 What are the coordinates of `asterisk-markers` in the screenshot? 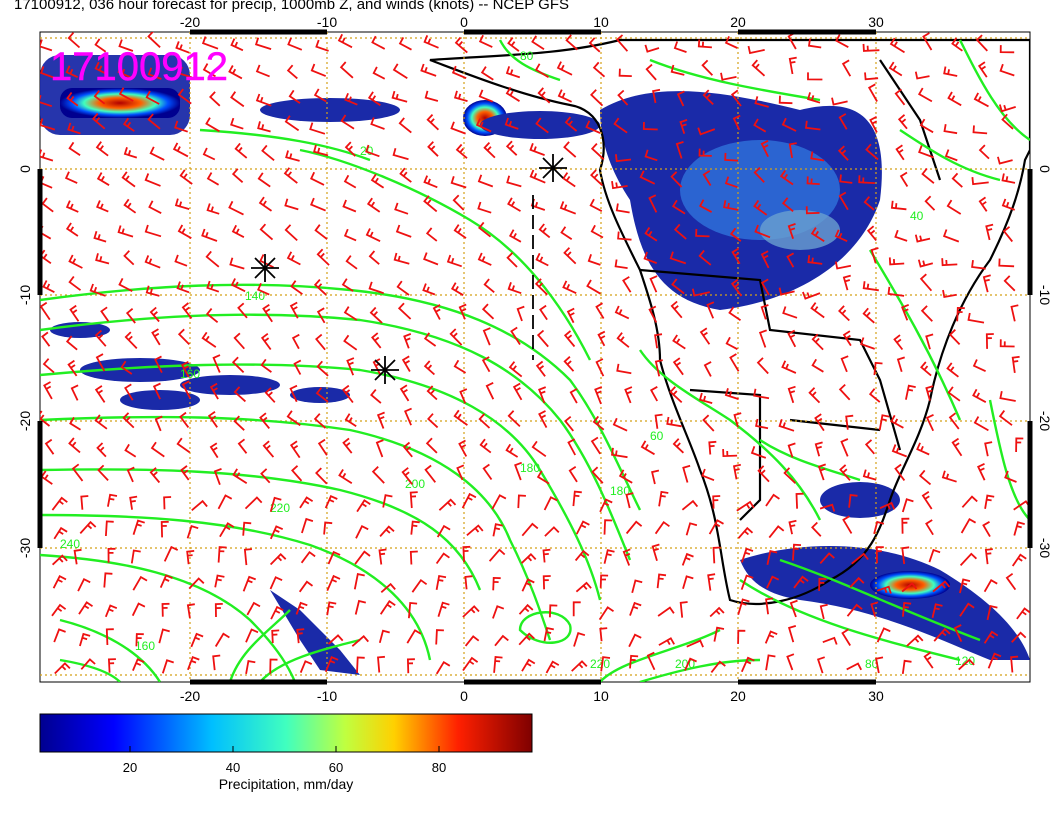 It's located at (409, 269).